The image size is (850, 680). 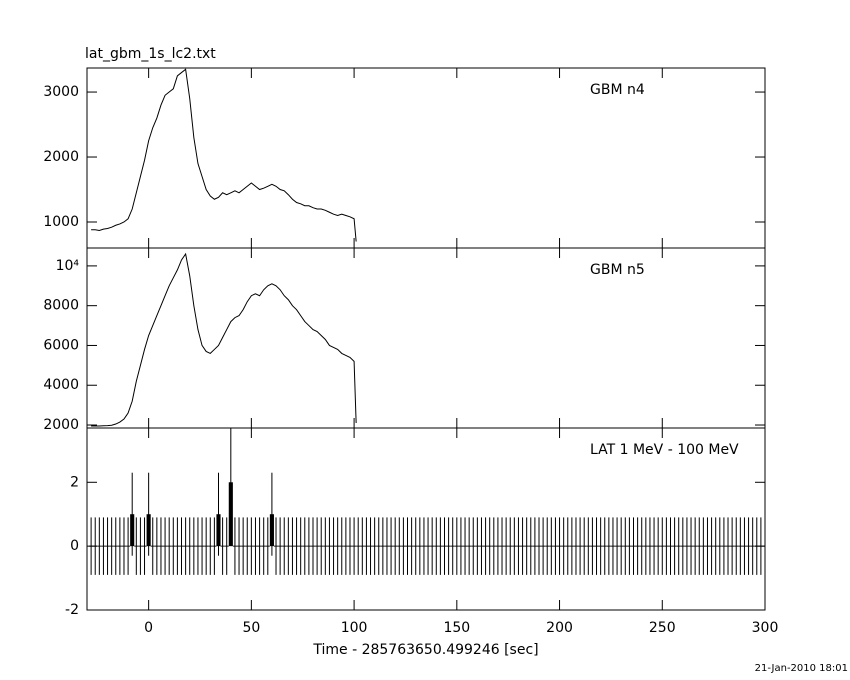 What do you see at coordinates (68, 266) in the screenshot?
I see `y-tick-label: 10⁴` at bounding box center [68, 266].